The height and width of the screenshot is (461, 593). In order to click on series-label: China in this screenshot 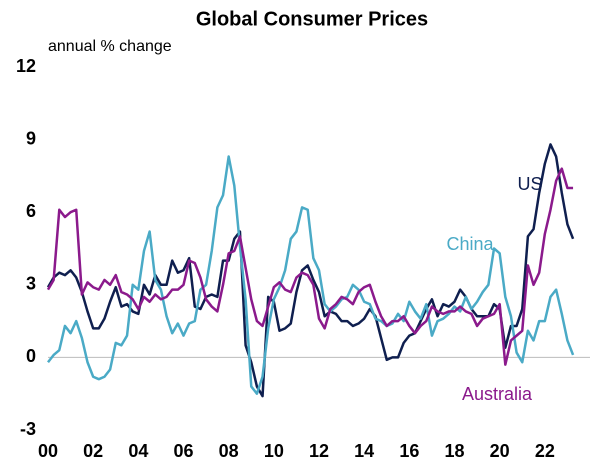, I will do `click(470, 244)`.